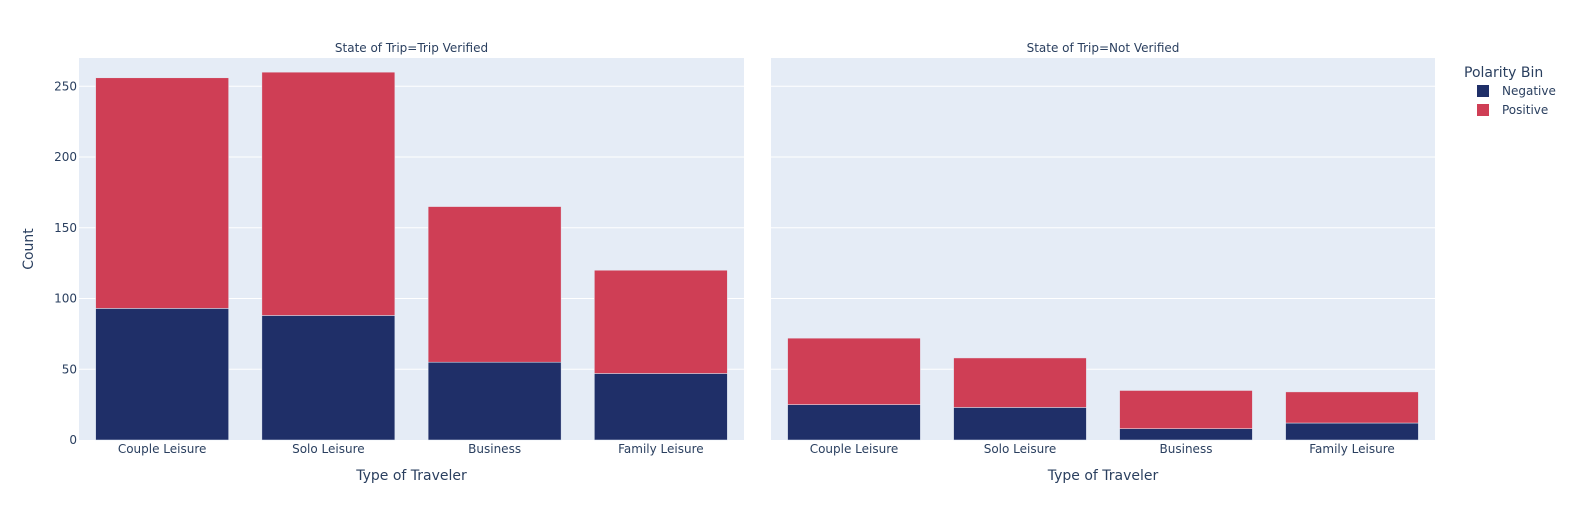  What do you see at coordinates (1503, 73) in the screenshot?
I see `legend-title: Polarity Bin` at bounding box center [1503, 73].